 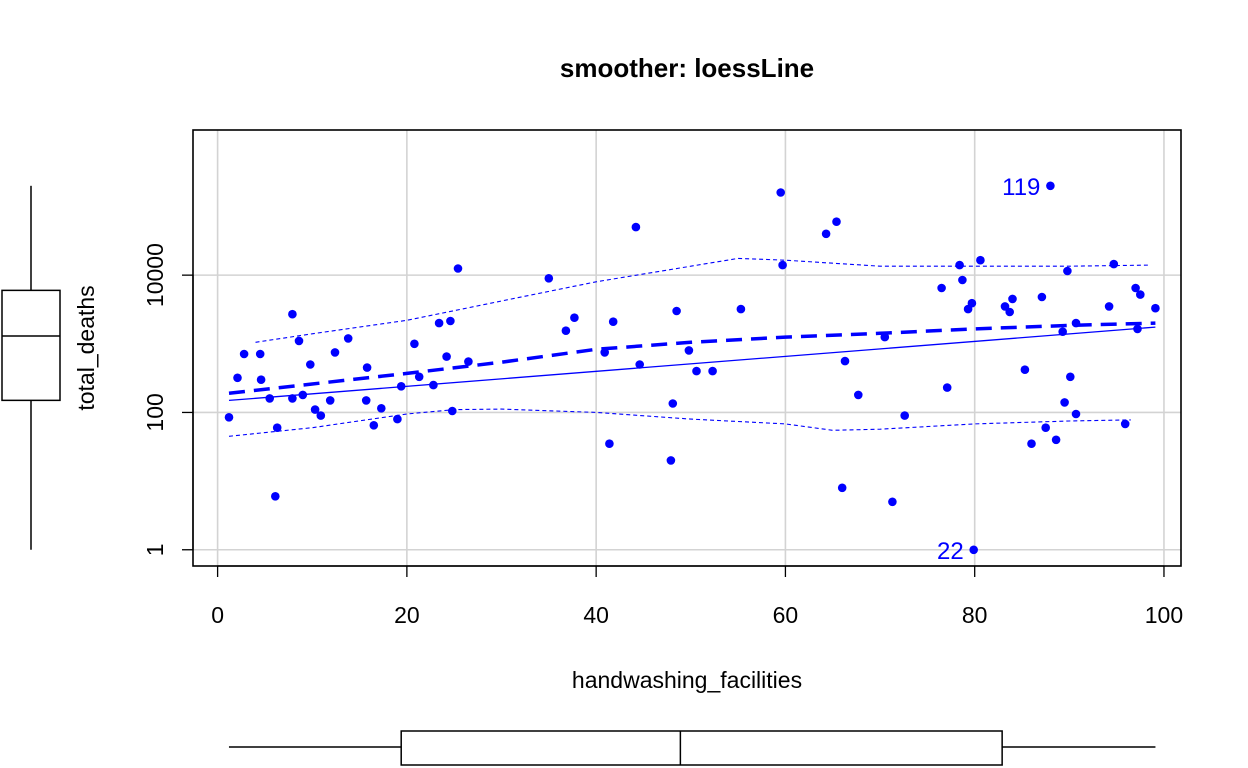 I want to click on point-label: 22, so click(x=950, y=551).